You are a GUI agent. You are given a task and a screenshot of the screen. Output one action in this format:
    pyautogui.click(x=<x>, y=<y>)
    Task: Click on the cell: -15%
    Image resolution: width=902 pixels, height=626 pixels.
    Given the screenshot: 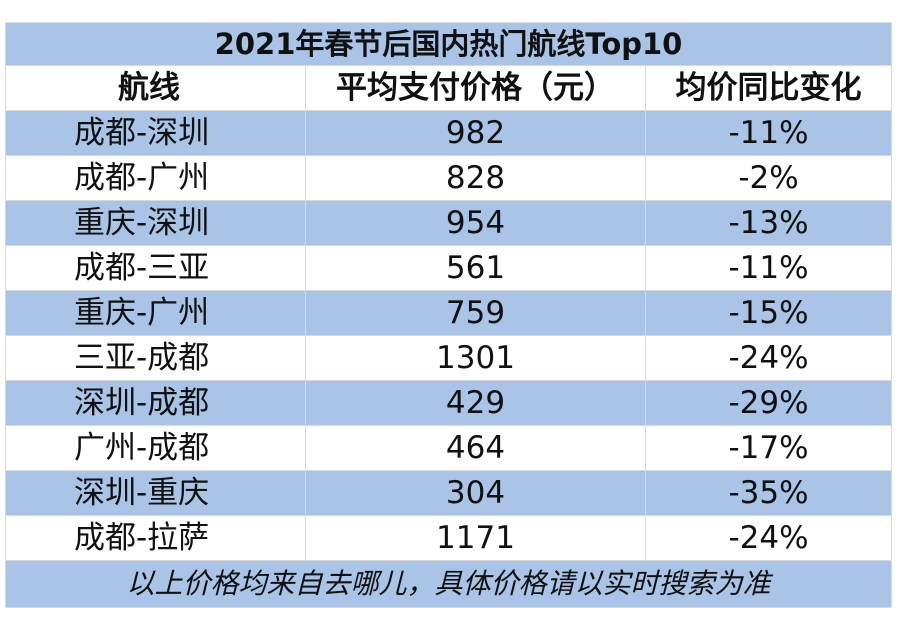 What is the action you would take?
    pyautogui.click(x=768, y=313)
    